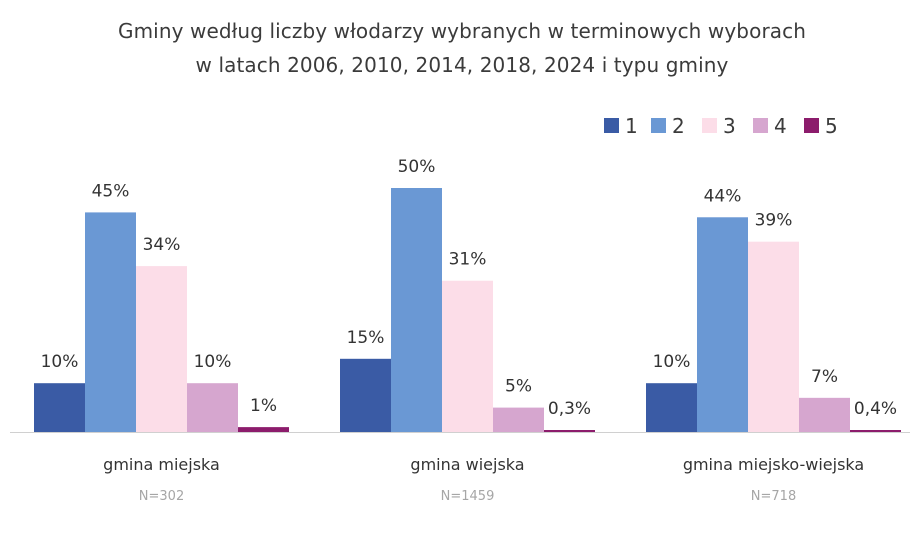 Image resolution: width=924 pixels, height=533 pixels. I want to click on data-label-2-series-5: 0,3%, so click(569, 409).